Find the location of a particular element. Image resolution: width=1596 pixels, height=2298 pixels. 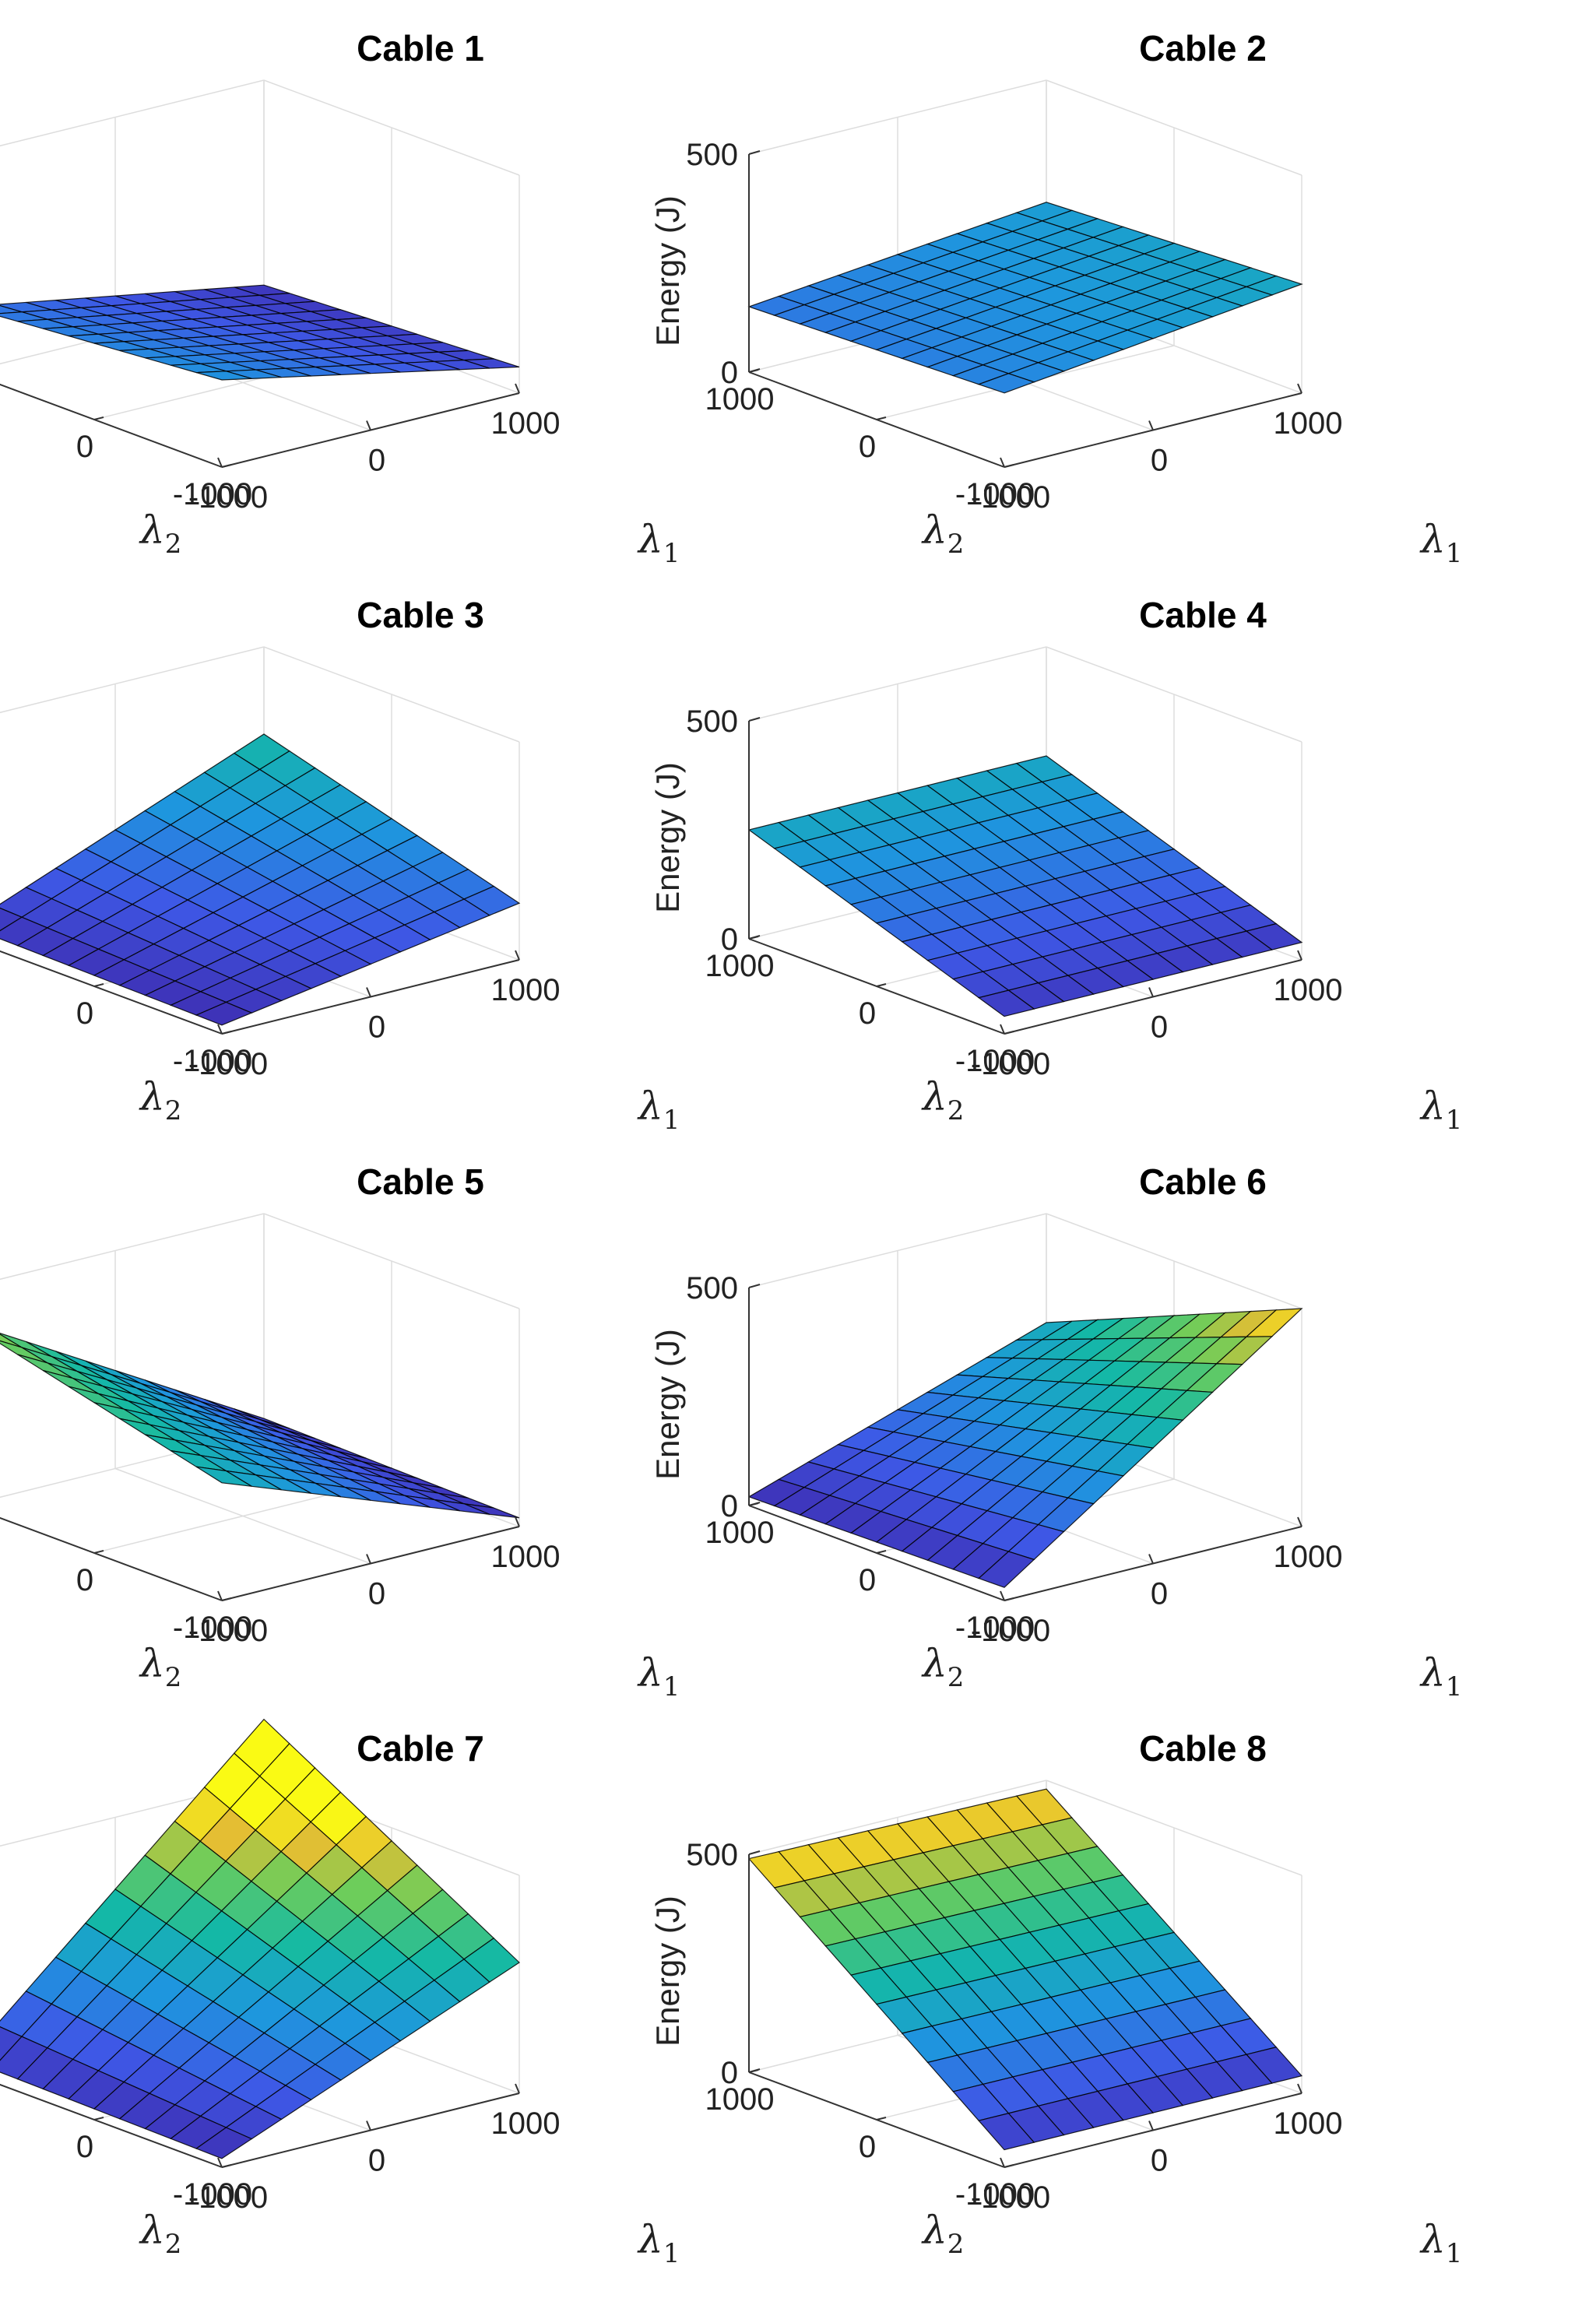

chart-title: Cable 5 is located at coordinates (420, 1181).